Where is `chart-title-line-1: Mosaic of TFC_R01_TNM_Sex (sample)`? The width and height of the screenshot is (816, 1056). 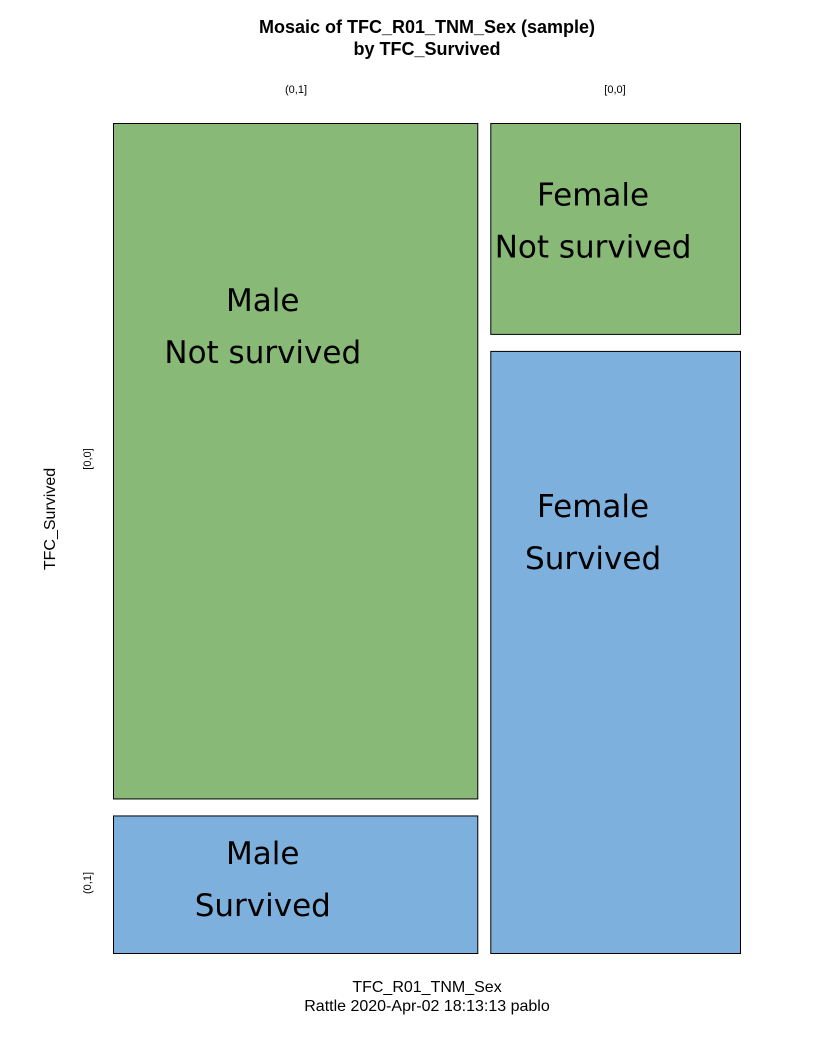
chart-title-line-1: Mosaic of TFC_R01_TNM_Sex (sample) is located at coordinates (427, 27).